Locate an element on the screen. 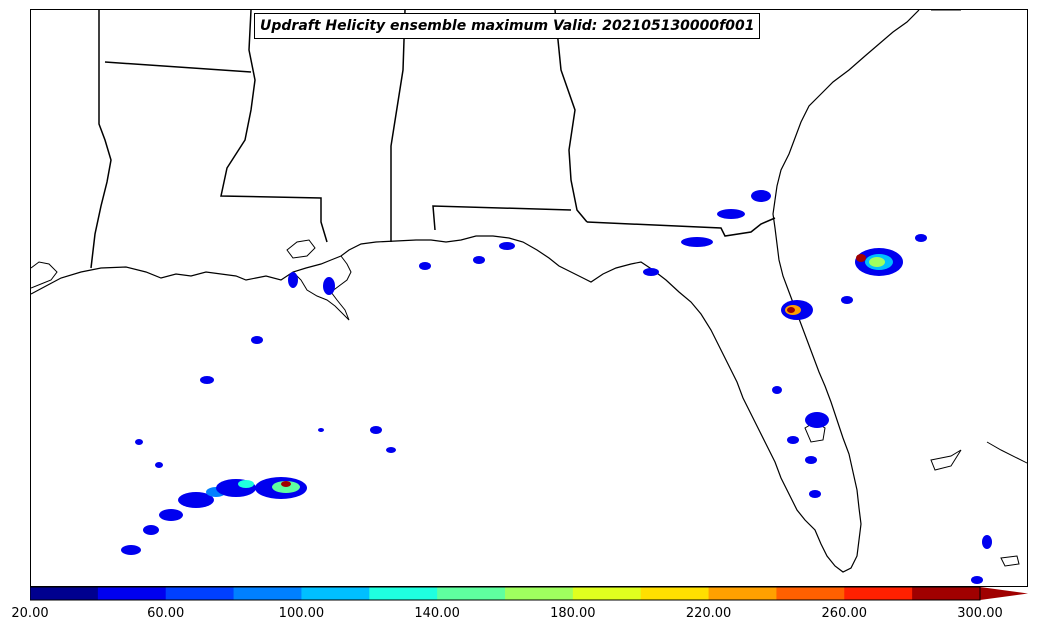  cuba-island is located at coordinates (1010, 561).